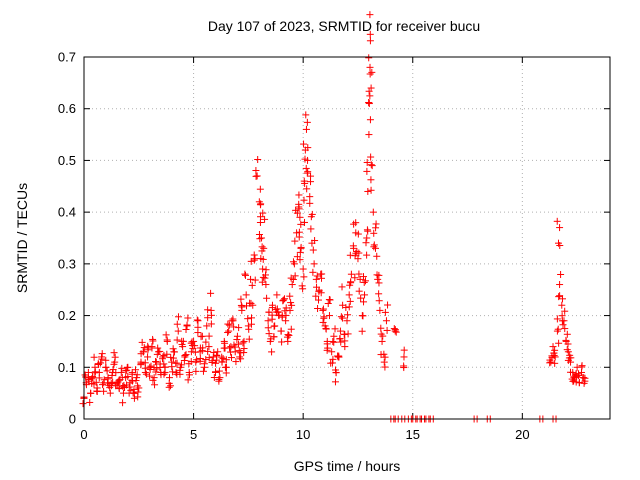 This screenshot has width=640, height=480. What do you see at coordinates (67, 57) in the screenshot?
I see `y-tick-label: 0.7` at bounding box center [67, 57].